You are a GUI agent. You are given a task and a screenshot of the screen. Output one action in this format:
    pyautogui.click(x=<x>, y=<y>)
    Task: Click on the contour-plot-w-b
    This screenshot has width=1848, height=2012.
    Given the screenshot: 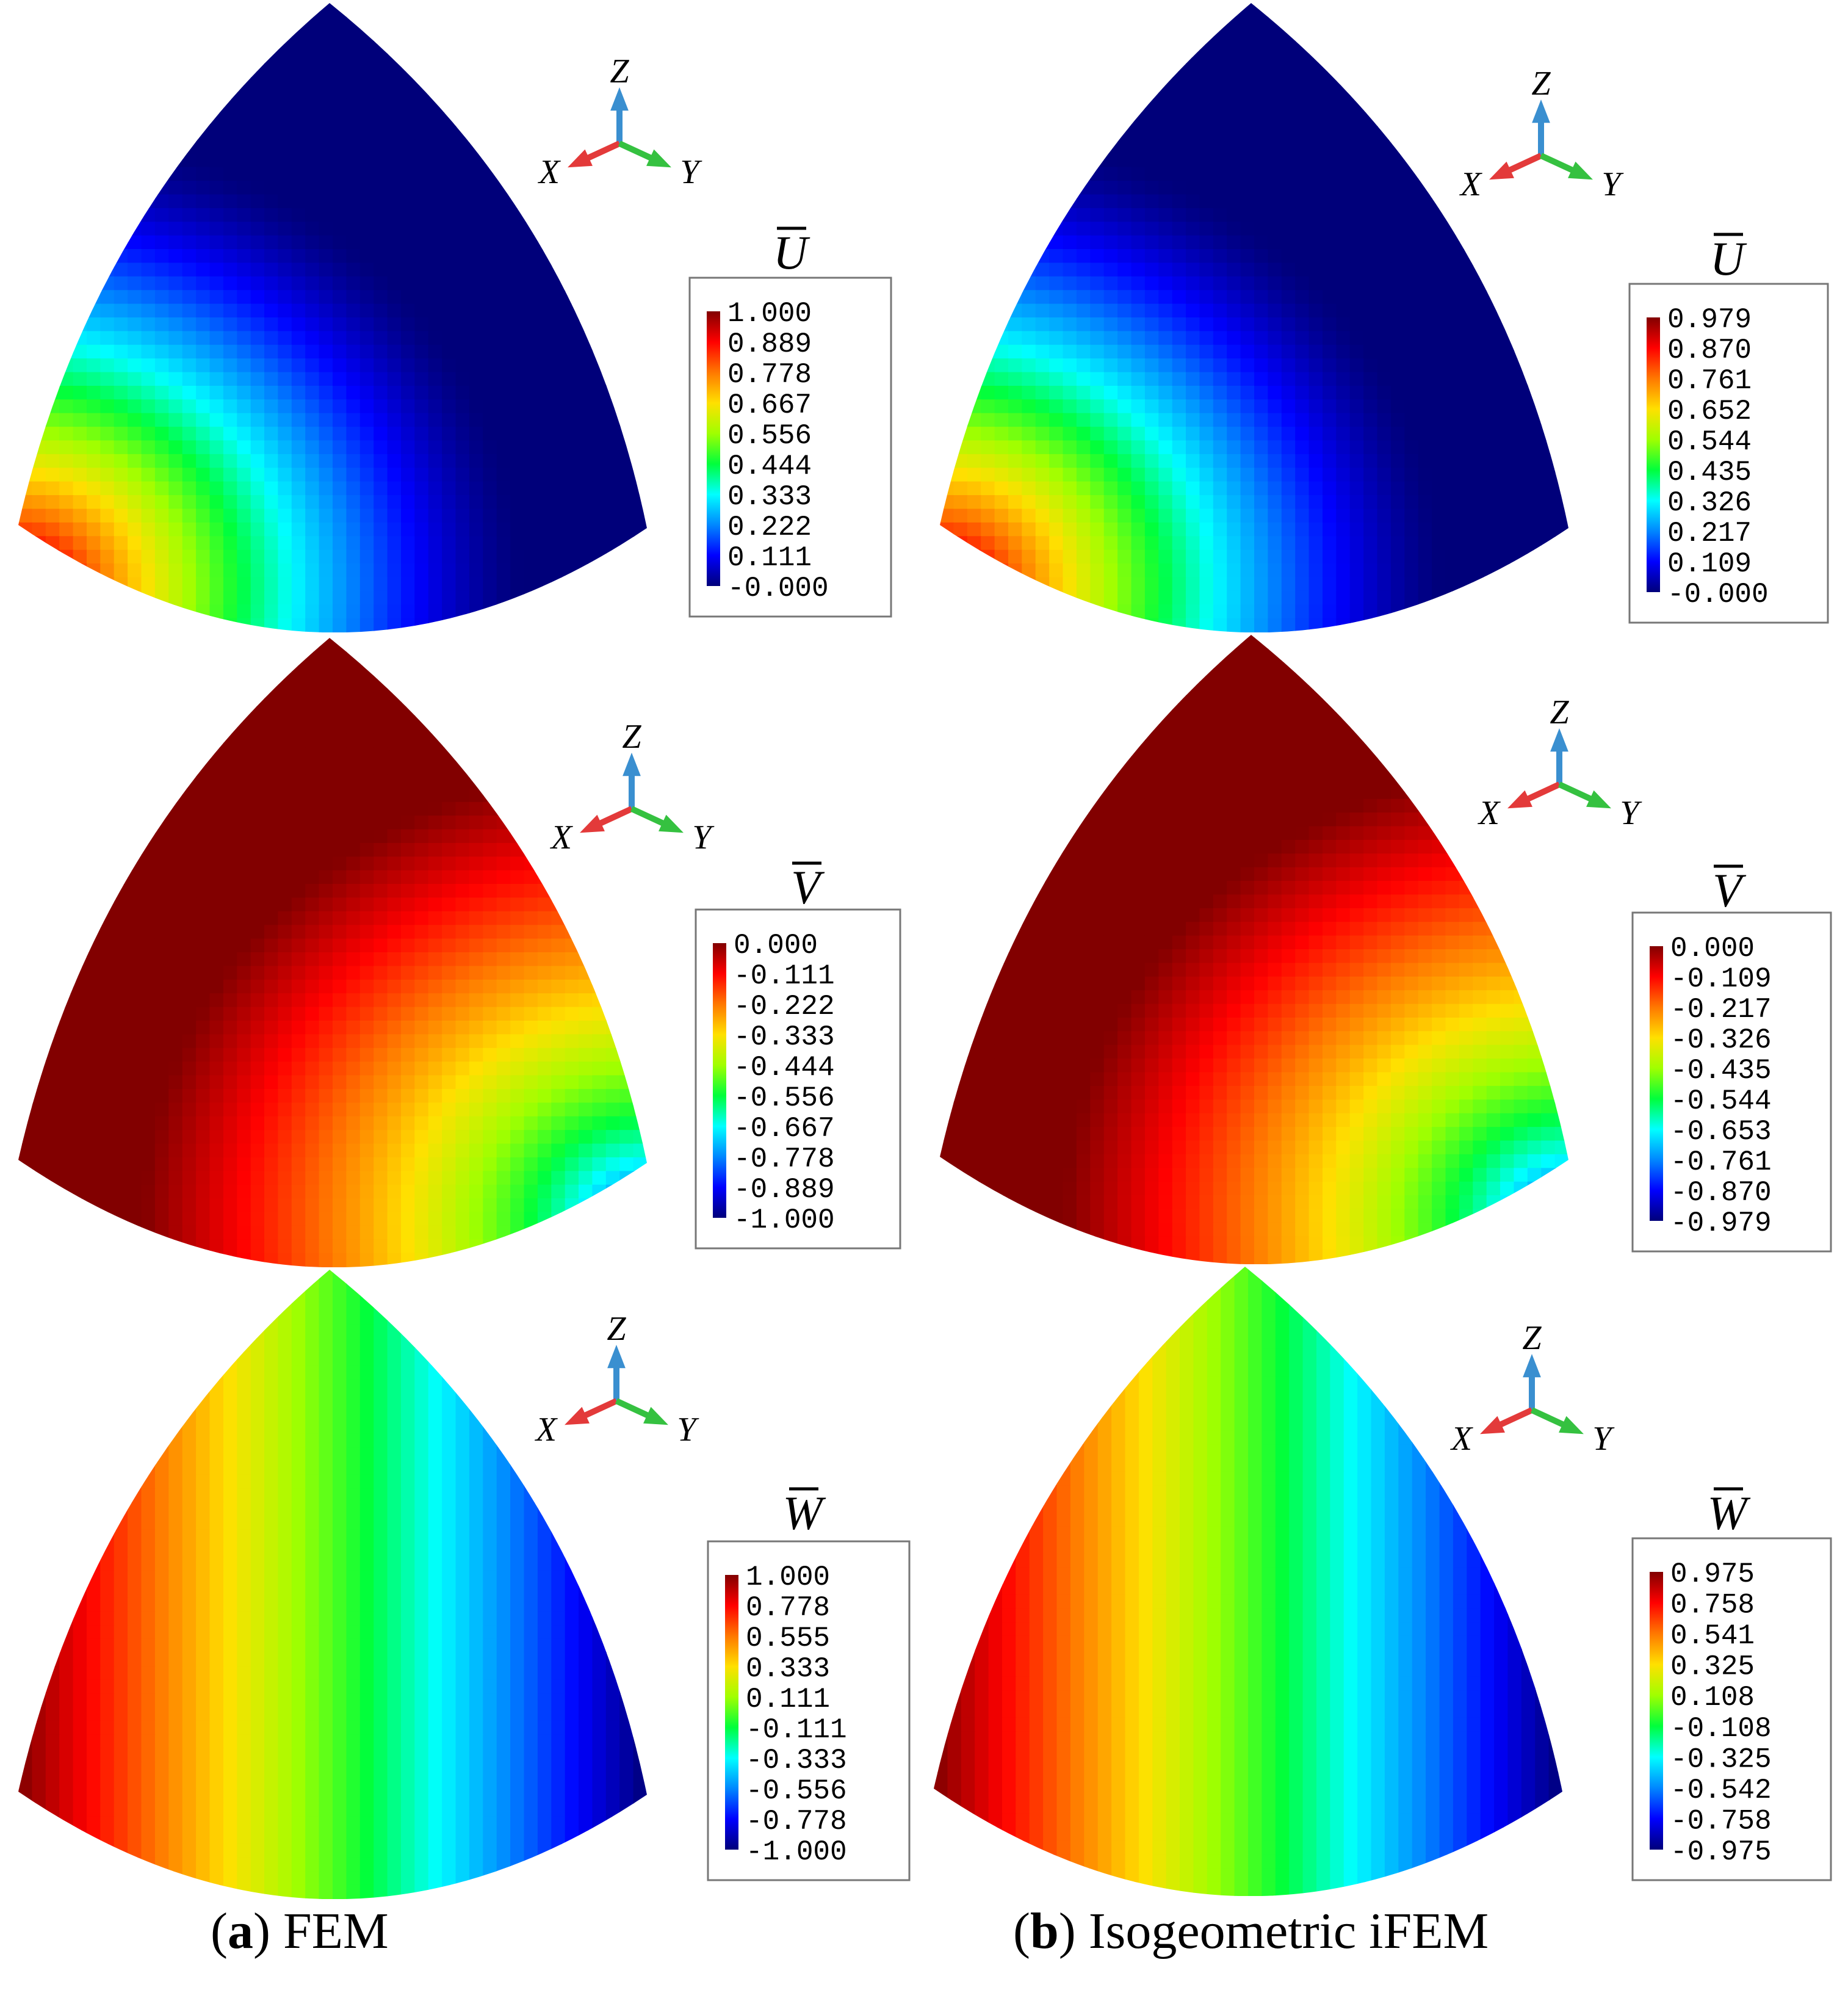 What is the action you would take?
    pyautogui.click(x=1248, y=1581)
    